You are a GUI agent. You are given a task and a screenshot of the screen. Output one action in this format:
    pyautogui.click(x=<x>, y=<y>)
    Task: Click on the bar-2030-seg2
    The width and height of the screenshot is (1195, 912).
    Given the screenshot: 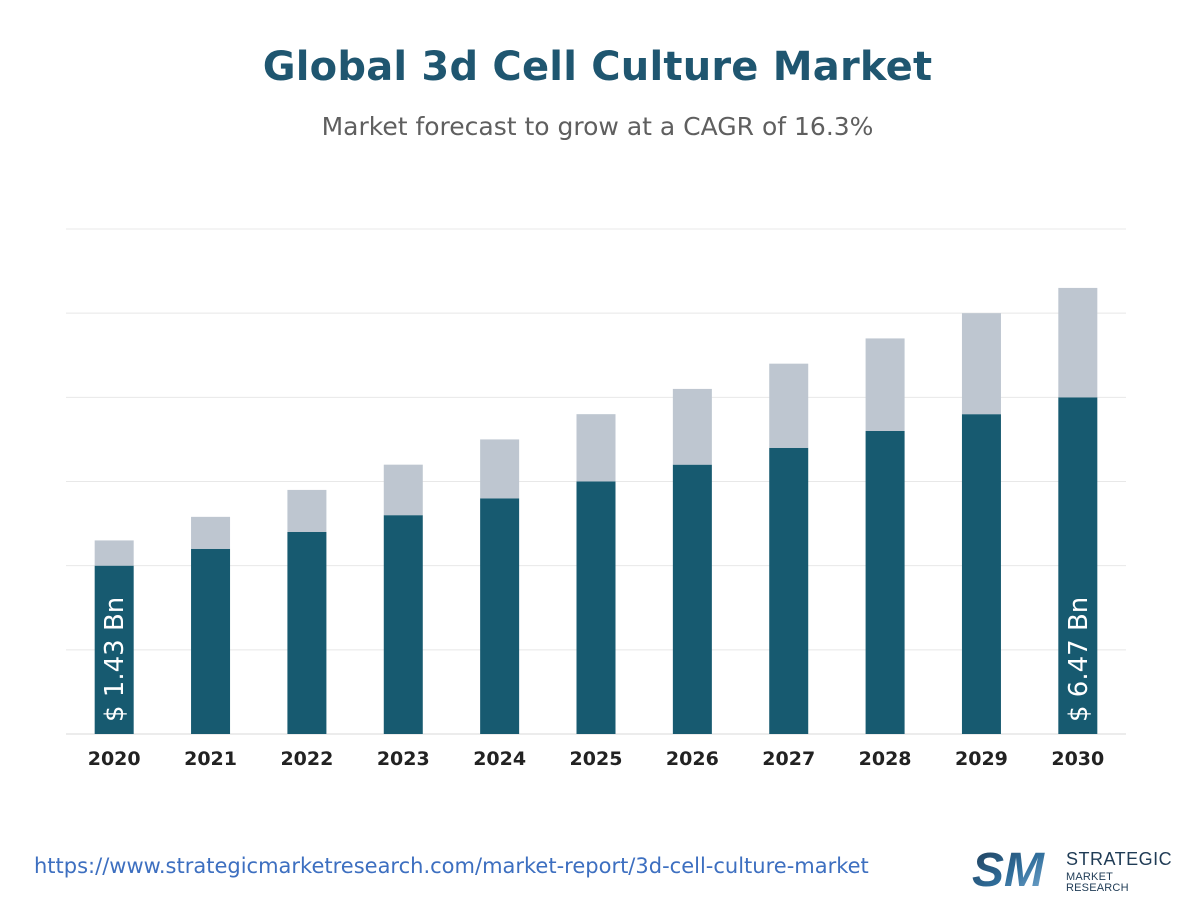 What is the action you would take?
    pyautogui.click(x=1078, y=342)
    